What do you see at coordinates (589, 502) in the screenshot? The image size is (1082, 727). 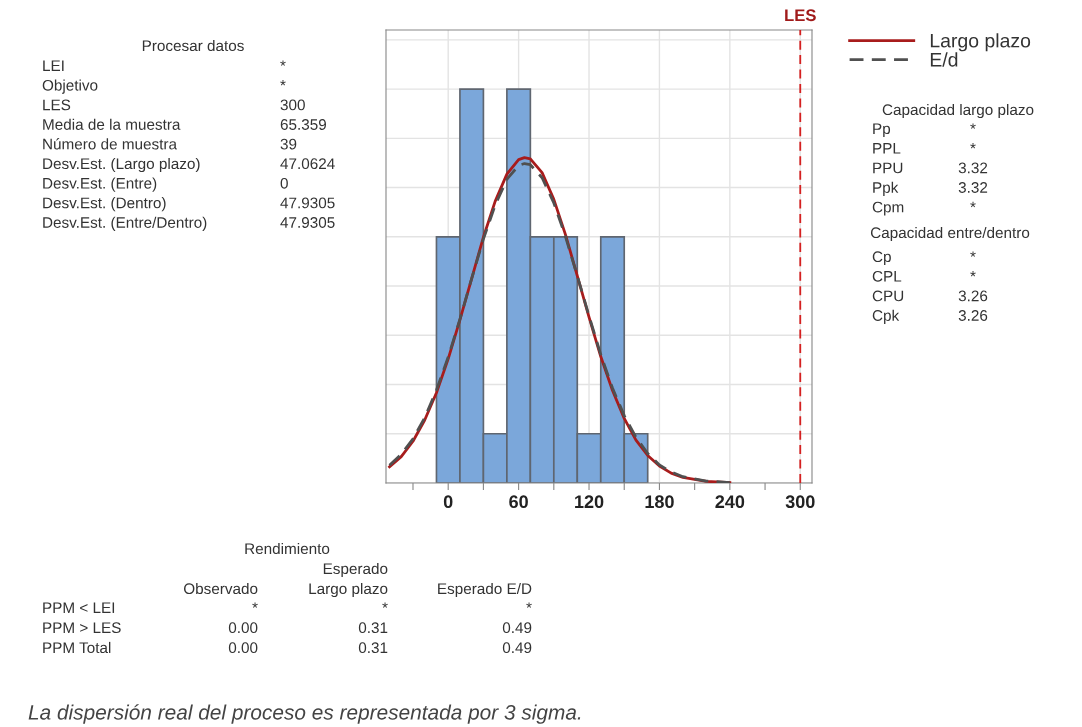 I see `x-tick-label: 120` at bounding box center [589, 502].